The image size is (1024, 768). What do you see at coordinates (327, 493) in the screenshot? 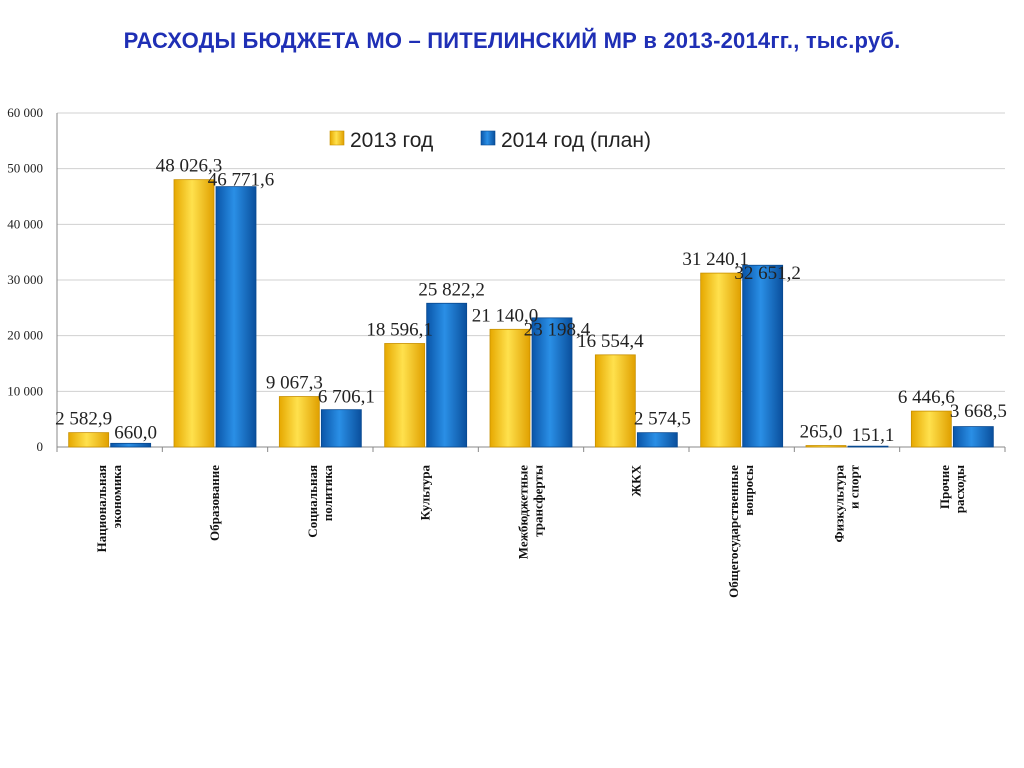
I see `category-label: политика` at bounding box center [327, 493].